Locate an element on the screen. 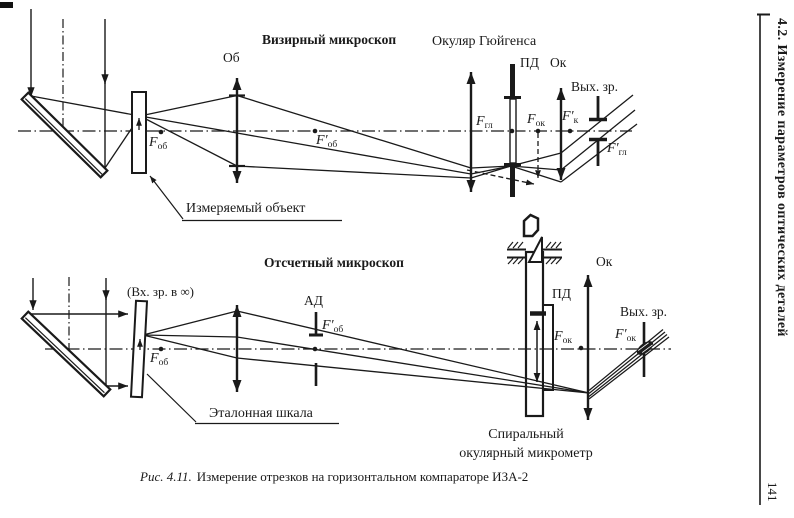 The image size is (794, 518). sidebar-rule is located at coordinates (763, 259).